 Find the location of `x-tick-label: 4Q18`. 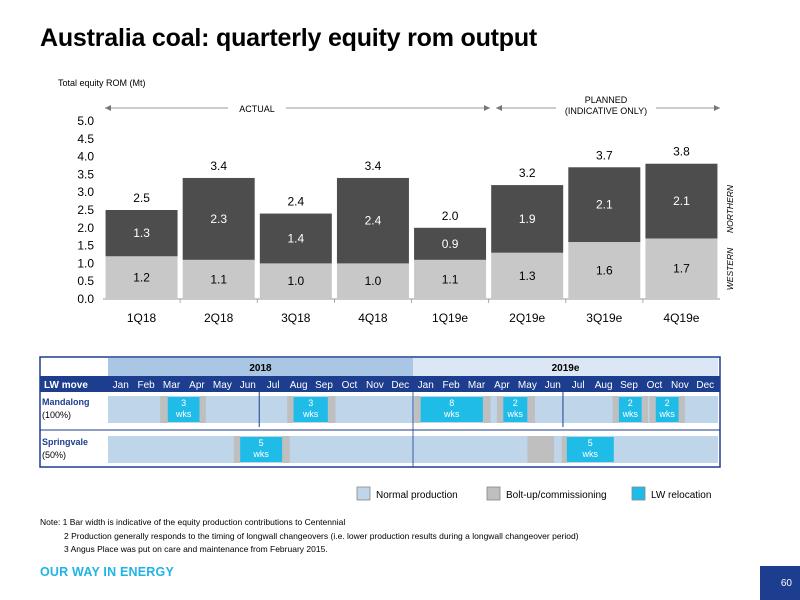

x-tick-label: 4Q18 is located at coordinates (373, 318).